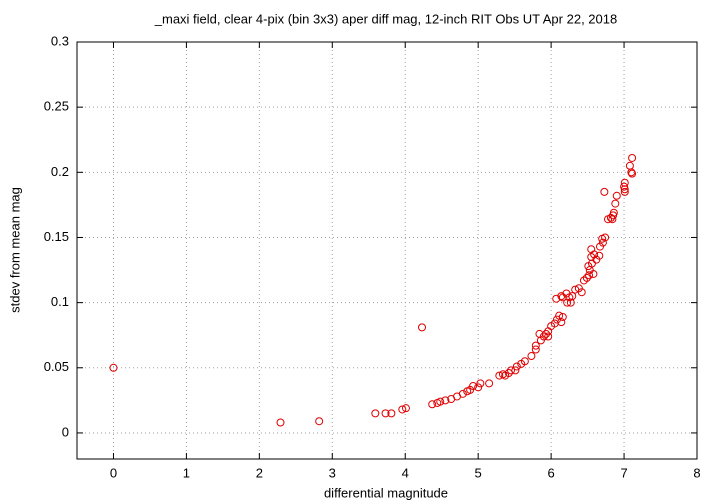 The height and width of the screenshot is (504, 720). I want to click on x-tick-label: 3, so click(332, 472).